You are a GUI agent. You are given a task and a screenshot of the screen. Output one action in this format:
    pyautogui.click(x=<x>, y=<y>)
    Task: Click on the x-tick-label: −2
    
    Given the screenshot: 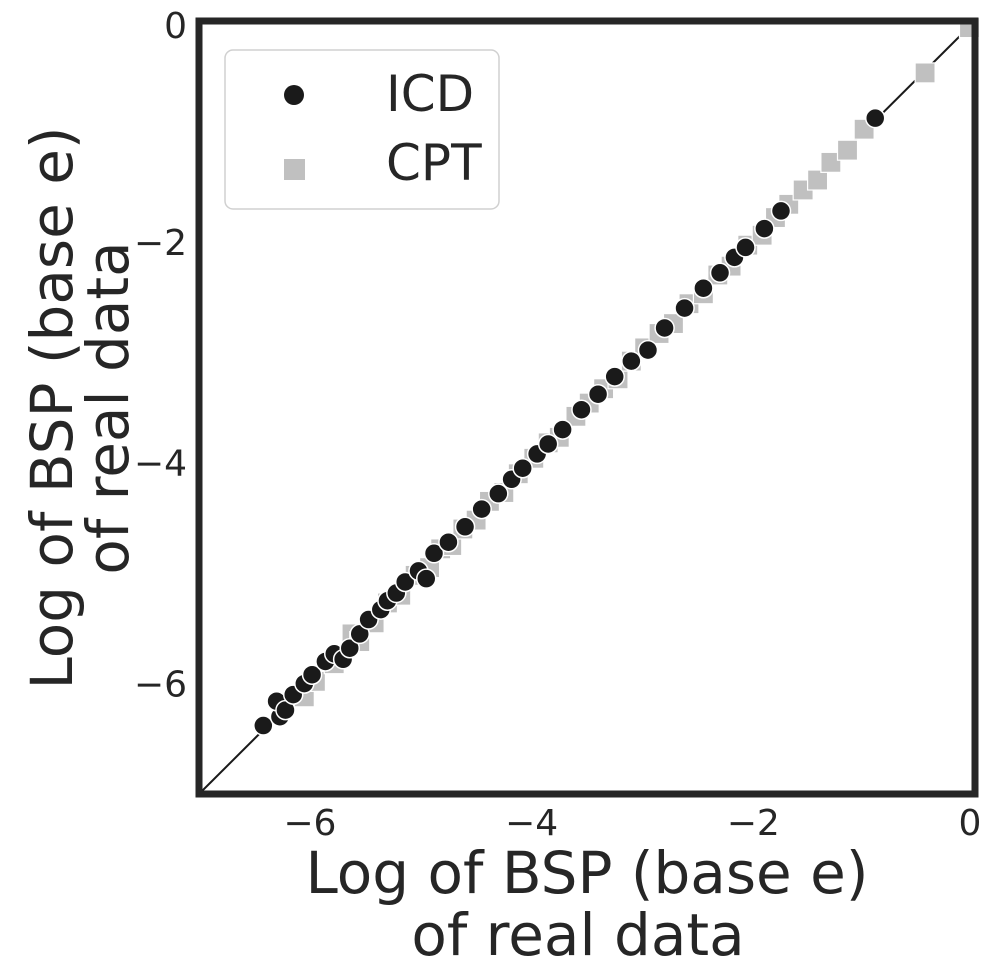 What is the action you would take?
    pyautogui.click(x=753, y=823)
    